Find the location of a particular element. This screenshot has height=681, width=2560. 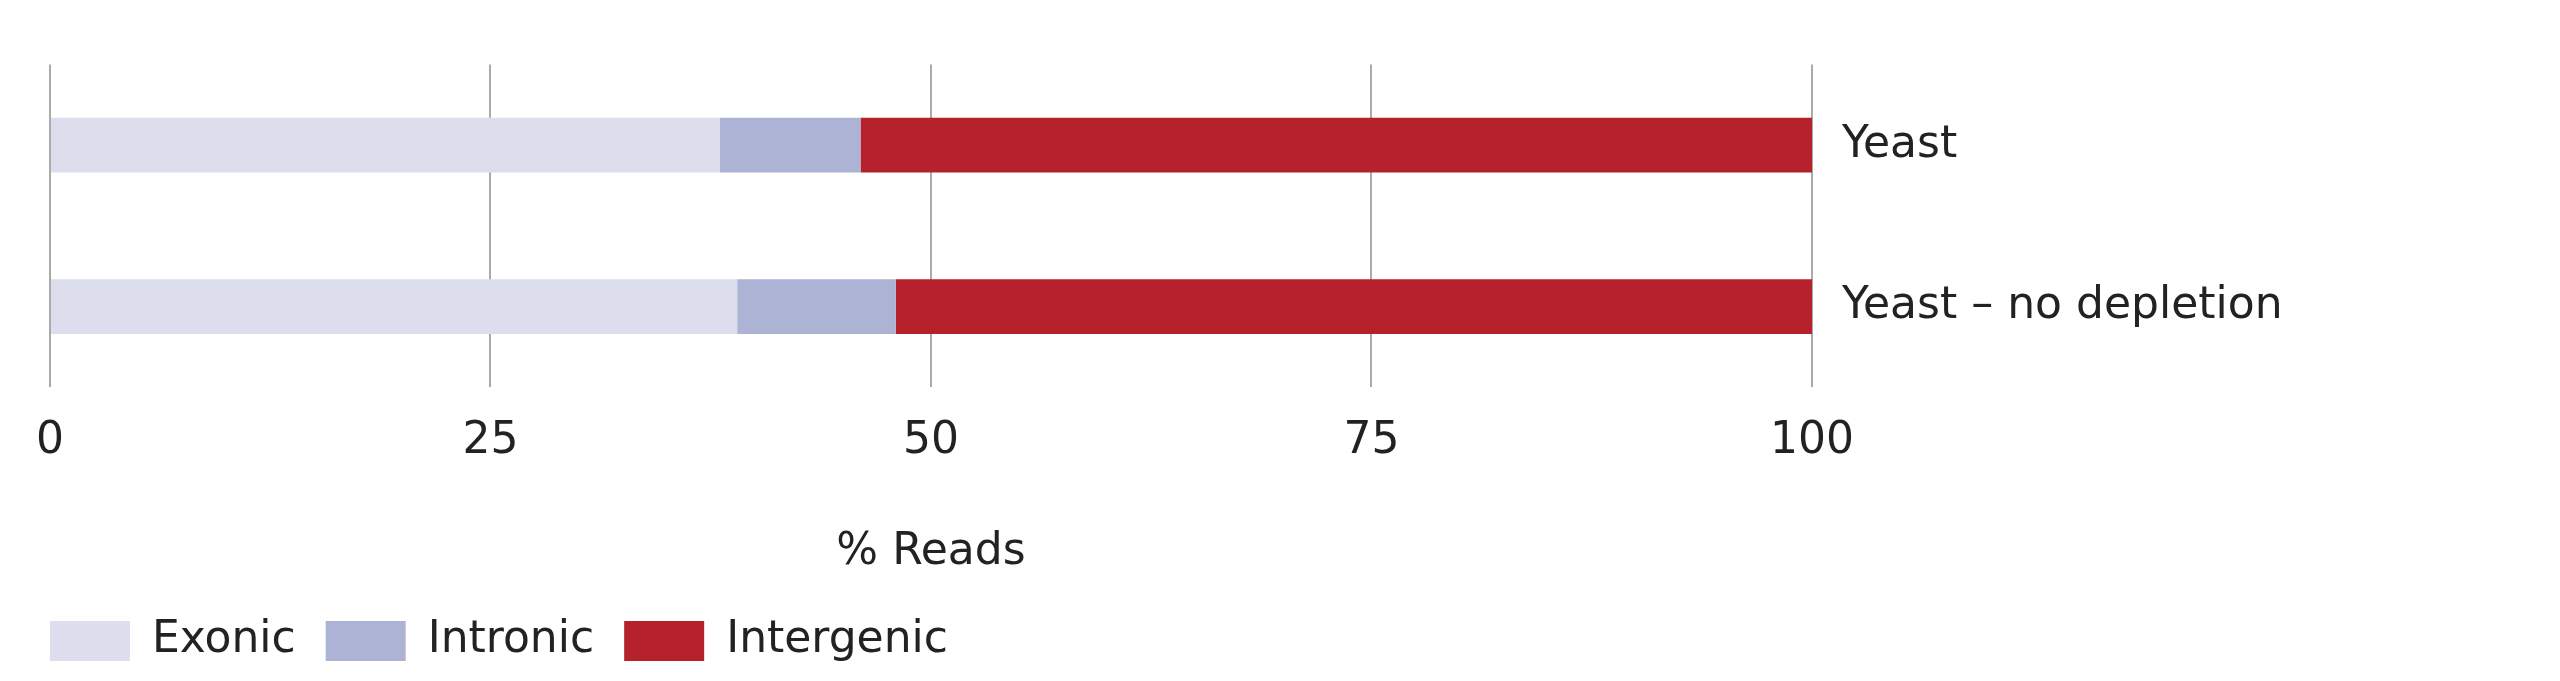

legend-label: Intergenic is located at coordinates (837, 637).